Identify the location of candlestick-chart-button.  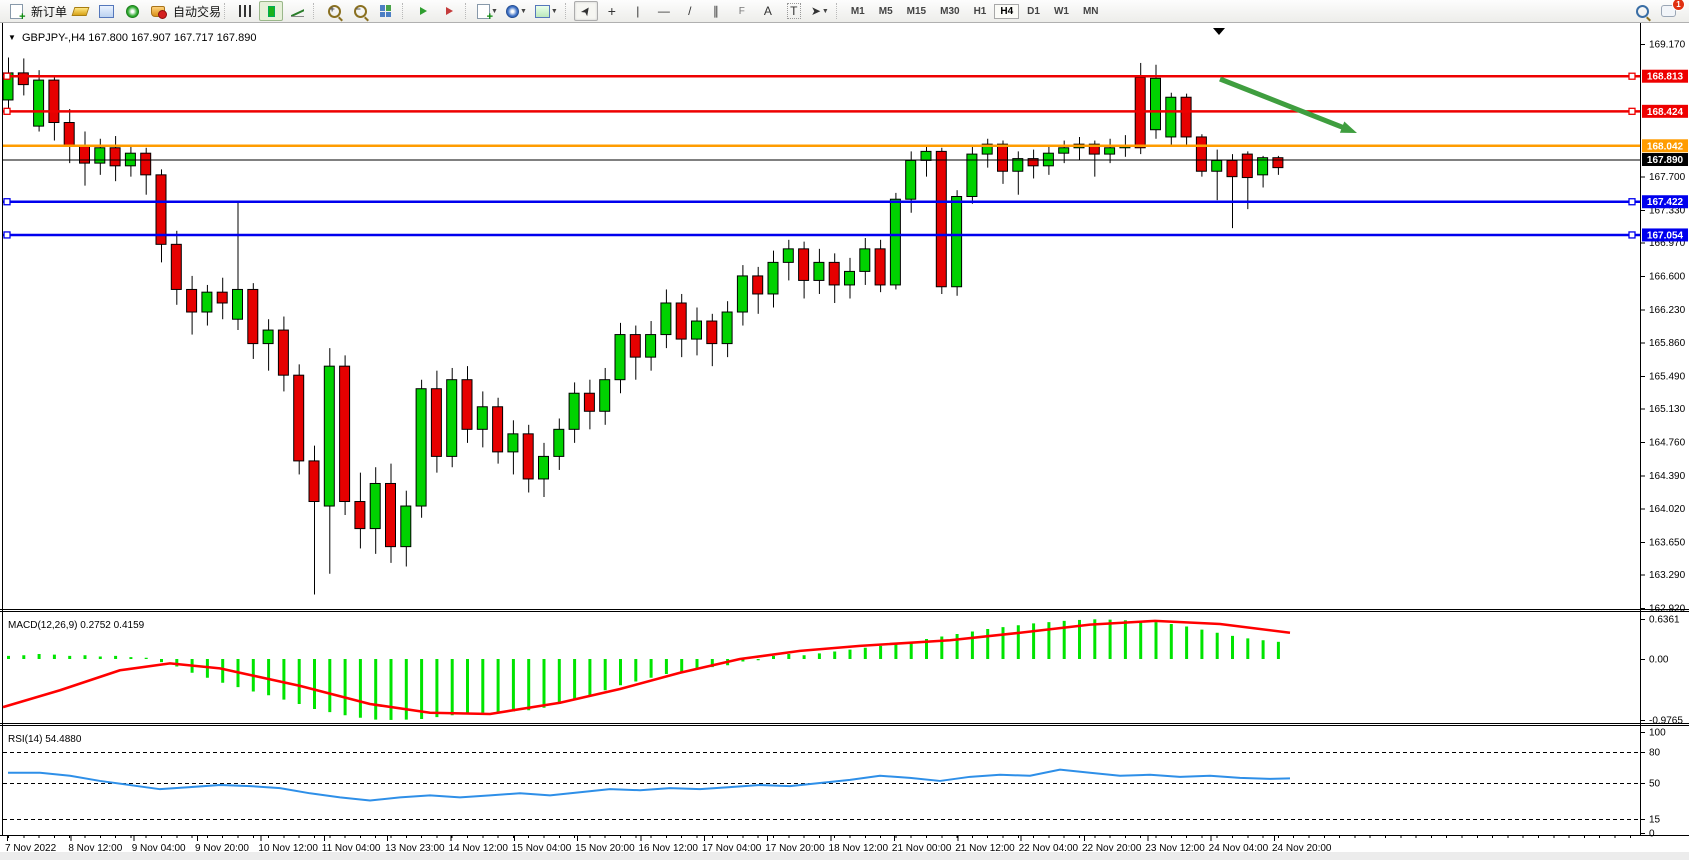
(271, 11).